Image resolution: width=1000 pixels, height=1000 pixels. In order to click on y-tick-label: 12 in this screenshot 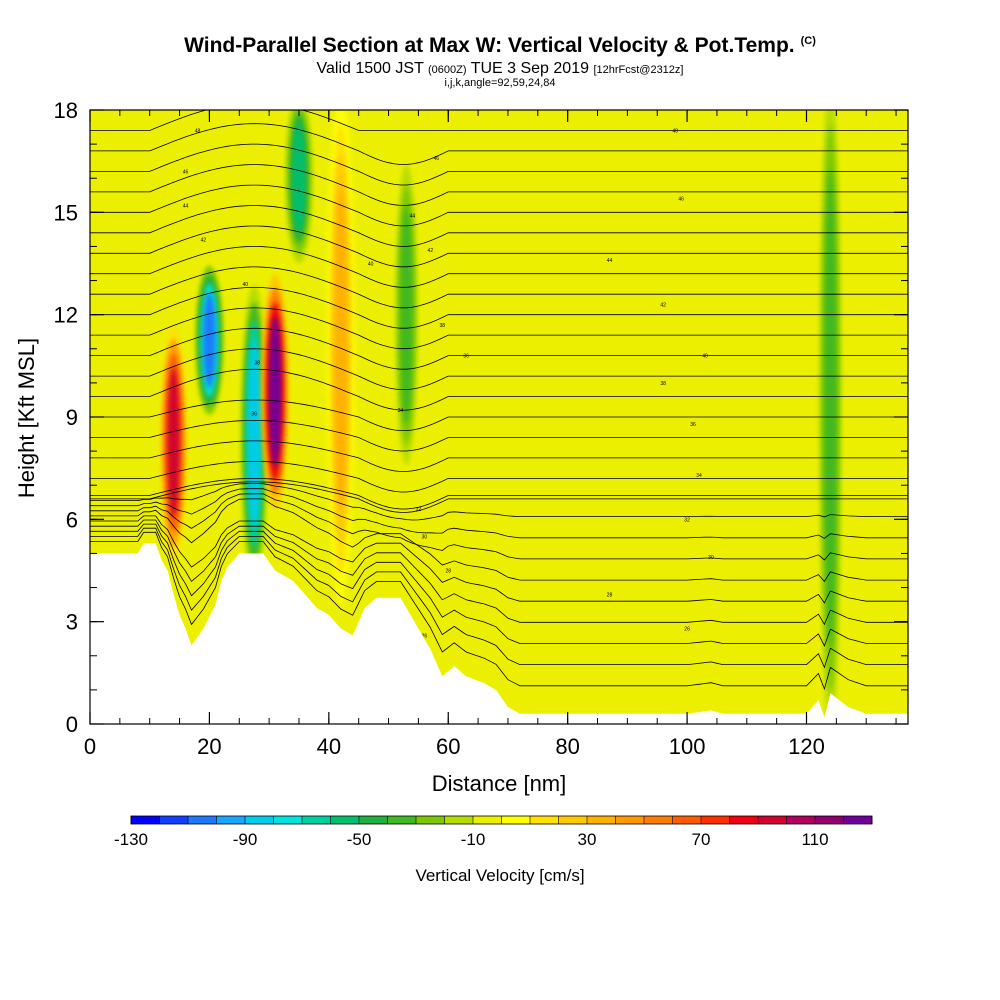, I will do `click(66, 315)`.